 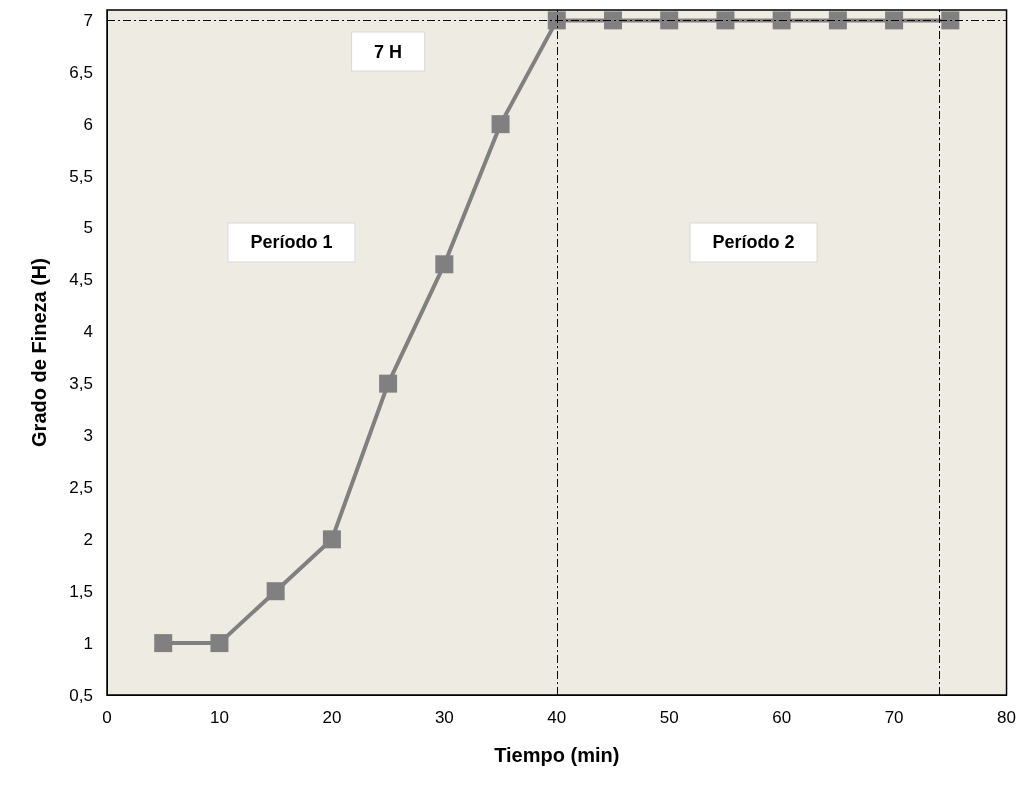 What do you see at coordinates (39, 352) in the screenshot?
I see `y-axis-title: Grado de Fineza (H)` at bounding box center [39, 352].